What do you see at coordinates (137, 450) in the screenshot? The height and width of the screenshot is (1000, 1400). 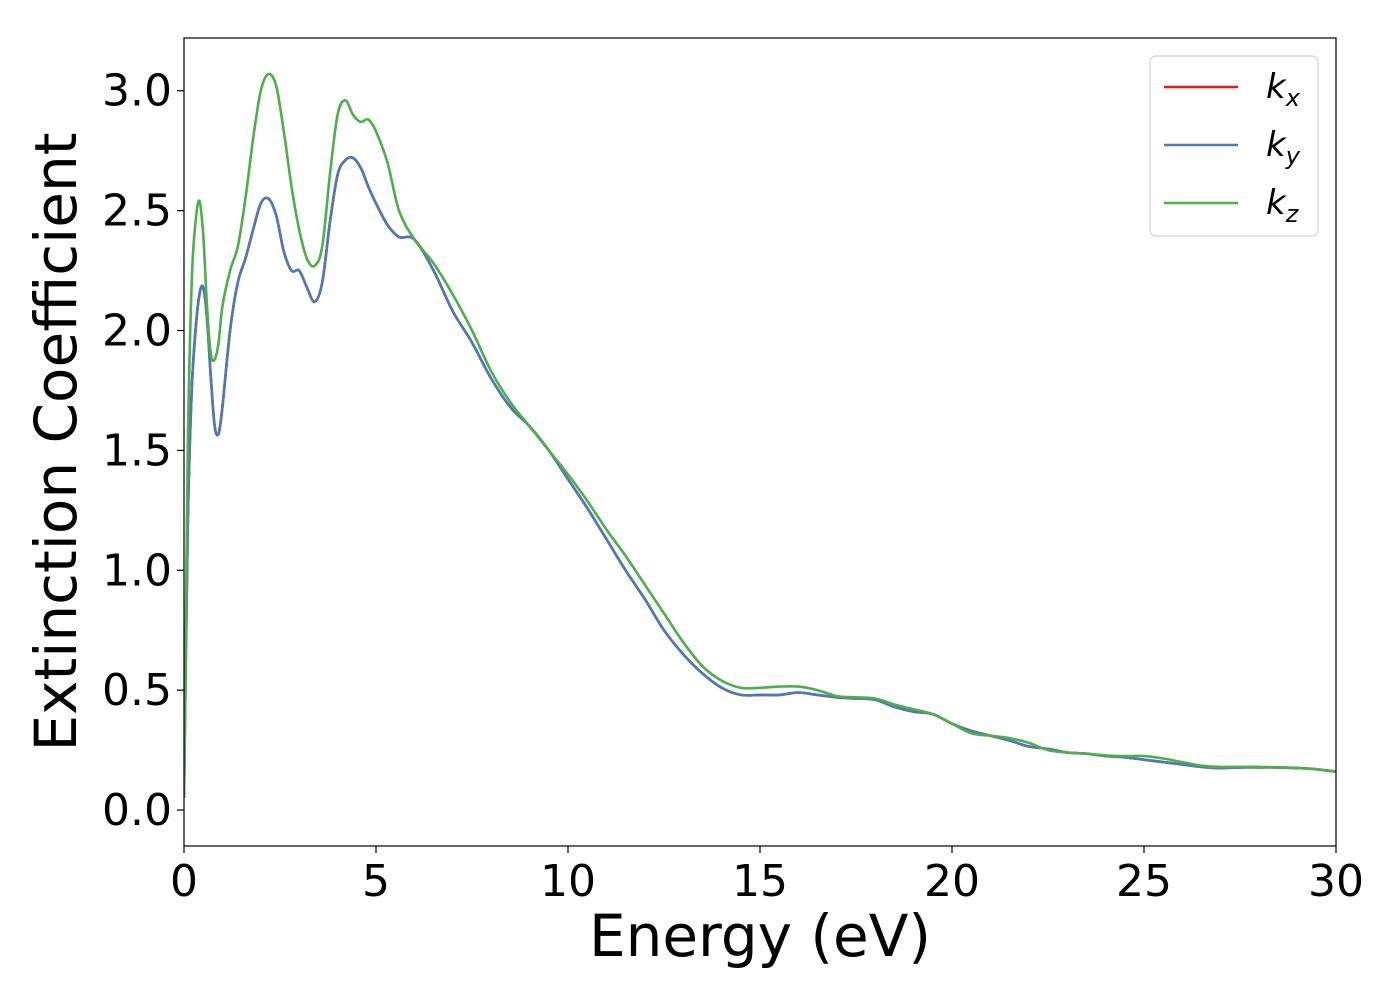 I see `y-tick-label: 1.5` at bounding box center [137, 450].